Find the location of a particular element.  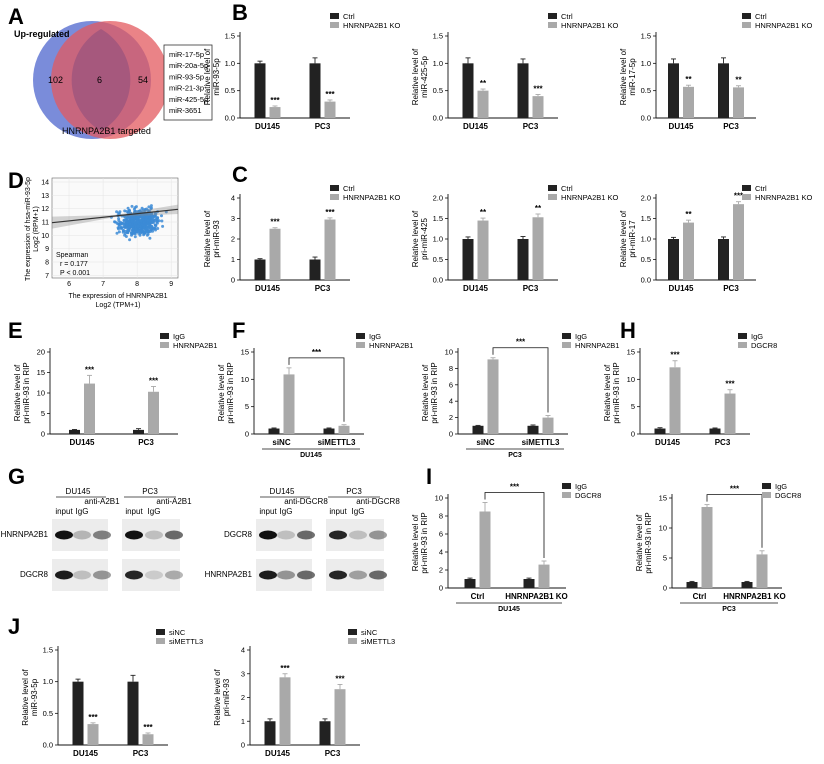

blot-lane-label: input is located at coordinates (338, 511).